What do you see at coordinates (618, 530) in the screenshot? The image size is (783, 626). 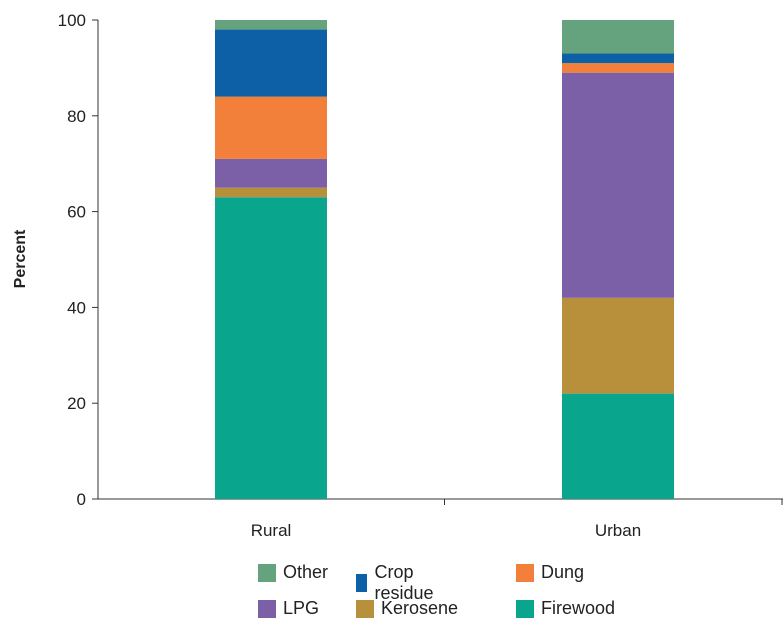 I see `x-category-label: Urban` at bounding box center [618, 530].